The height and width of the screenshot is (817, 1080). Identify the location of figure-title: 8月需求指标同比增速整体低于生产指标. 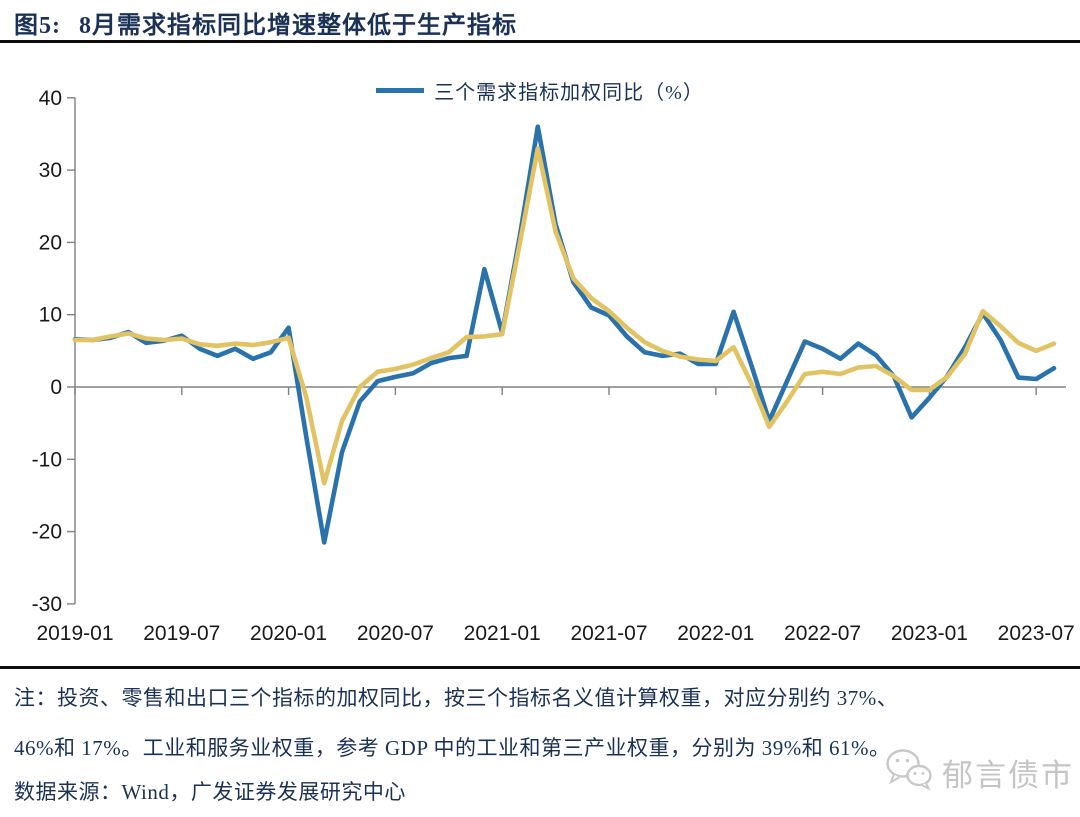
(298, 26).